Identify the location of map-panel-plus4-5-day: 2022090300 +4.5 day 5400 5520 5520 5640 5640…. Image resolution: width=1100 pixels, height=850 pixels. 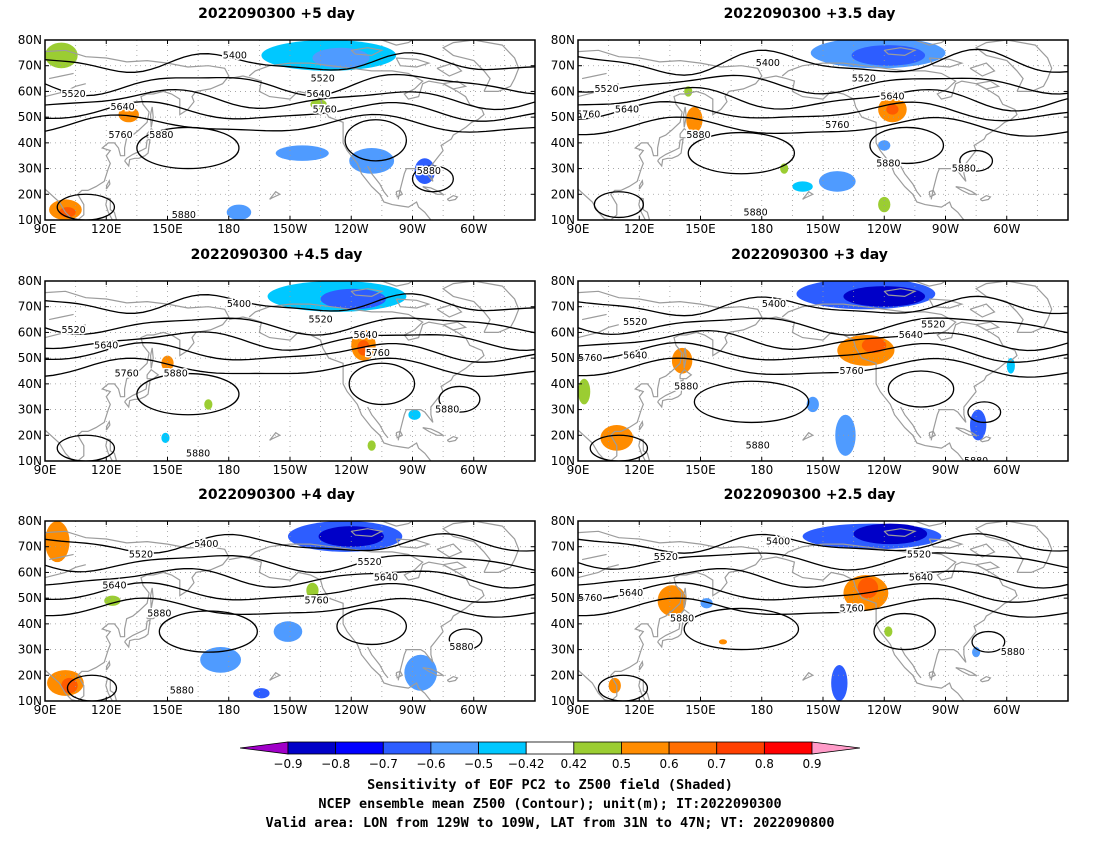
(276, 362).